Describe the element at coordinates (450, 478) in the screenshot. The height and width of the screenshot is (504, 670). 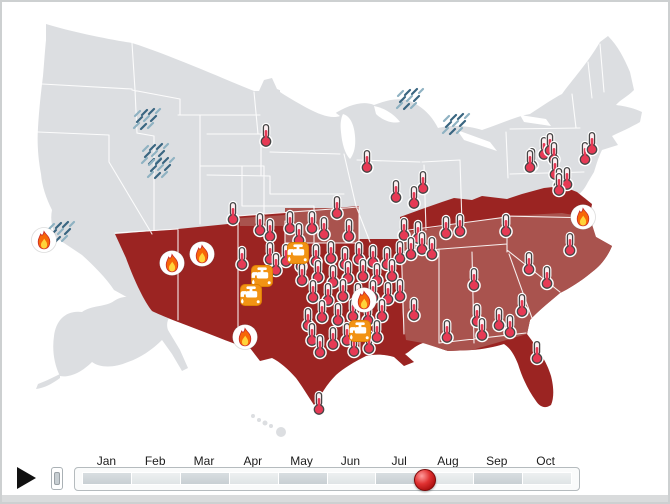
I see `timeline-segment-aug` at that location.